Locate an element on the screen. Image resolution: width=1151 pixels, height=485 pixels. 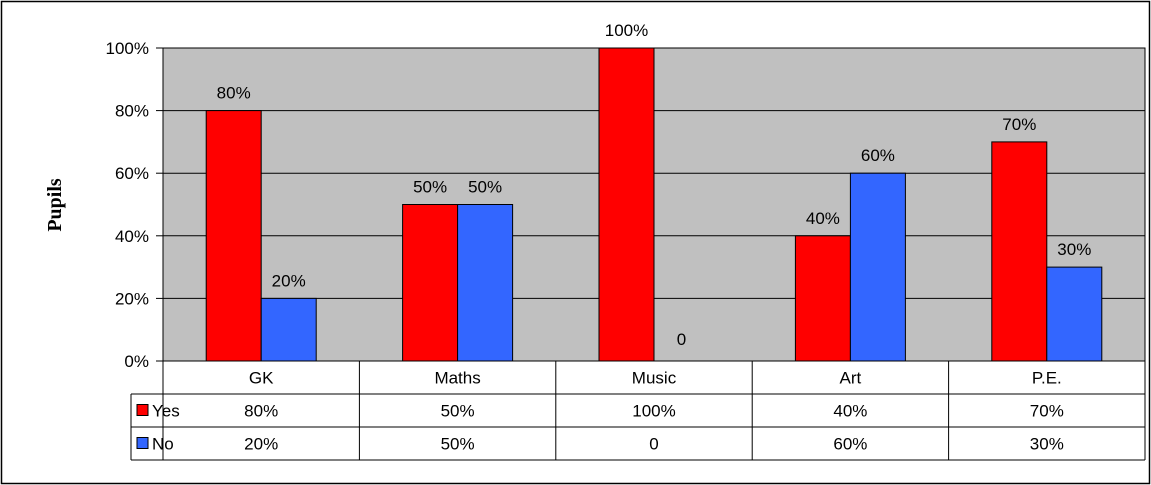
data-label-yes-4: 70% is located at coordinates (1019, 124).